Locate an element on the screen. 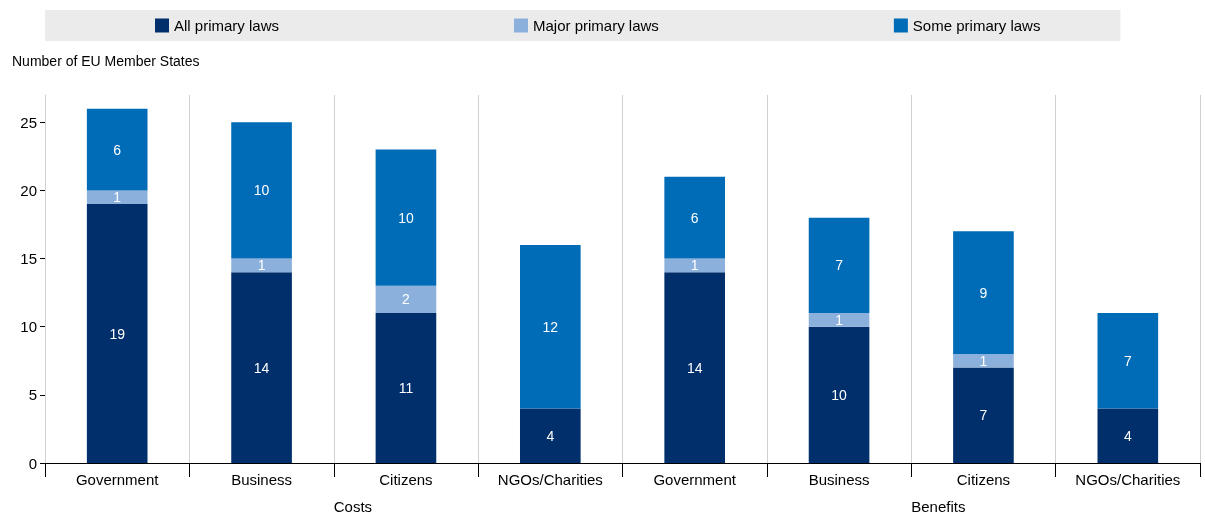 The height and width of the screenshot is (518, 1205). data-label: 11 is located at coordinates (406, 388).